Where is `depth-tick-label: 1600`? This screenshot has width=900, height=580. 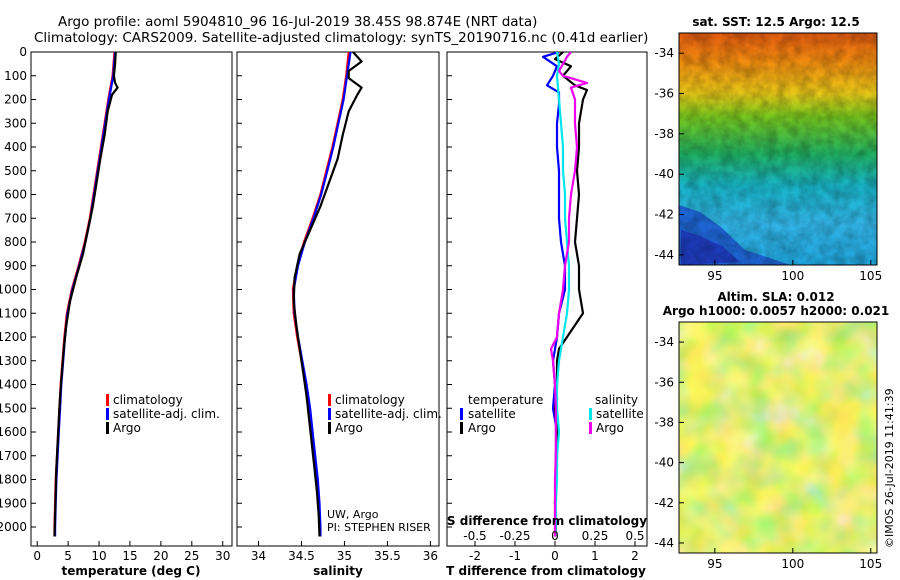 depth-tick-label: 1600 is located at coordinates (13, 432).